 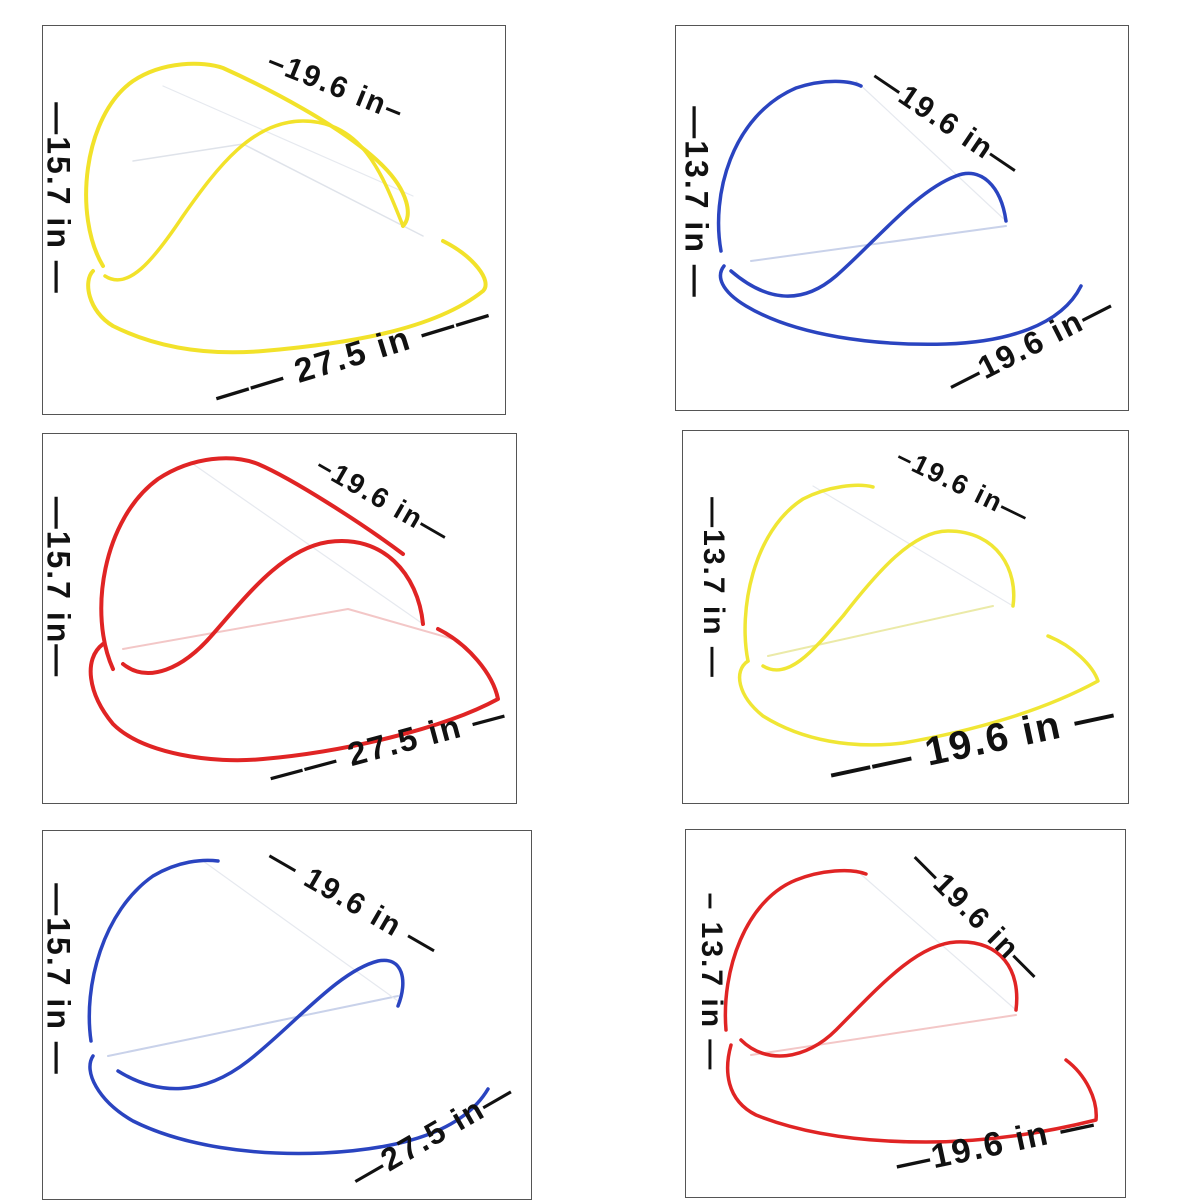 What do you see at coordinates (59, 587) in the screenshot?
I see `height-dimension-label: —15.7 in—` at bounding box center [59, 587].